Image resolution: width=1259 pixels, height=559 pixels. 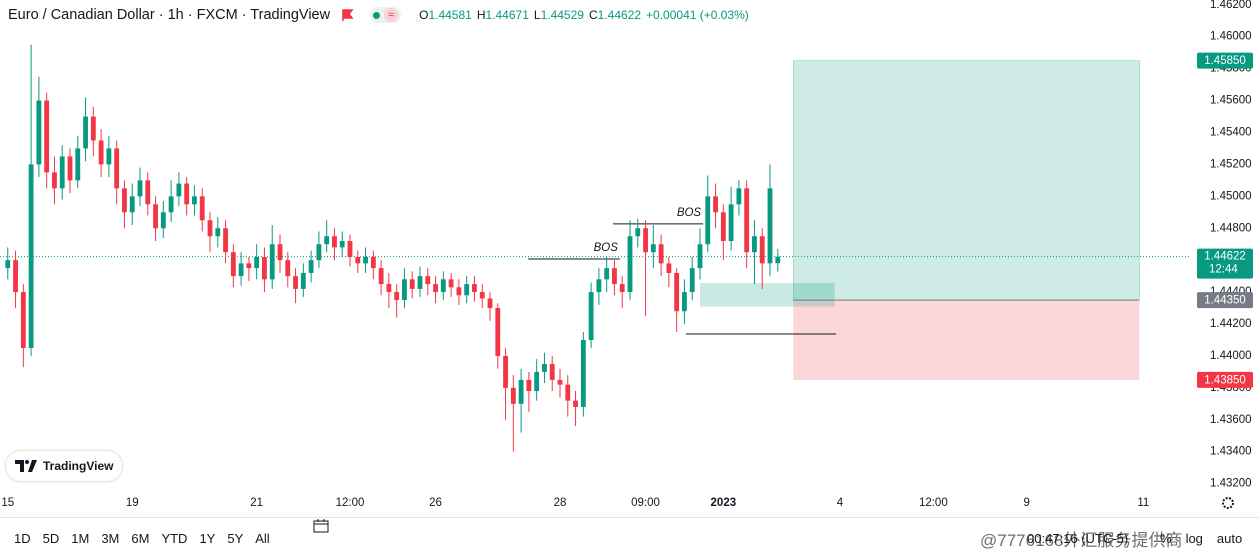 I want to click on y-tick-label: 1.46200, so click(x=1231, y=5).